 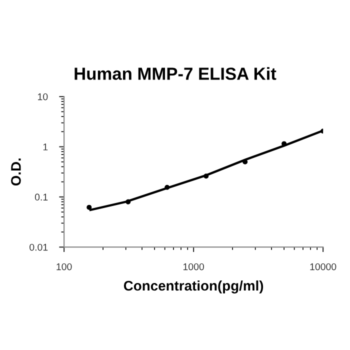 What do you see at coordinates (323, 266) in the screenshot?
I see `x-tick-label: 10000` at bounding box center [323, 266].